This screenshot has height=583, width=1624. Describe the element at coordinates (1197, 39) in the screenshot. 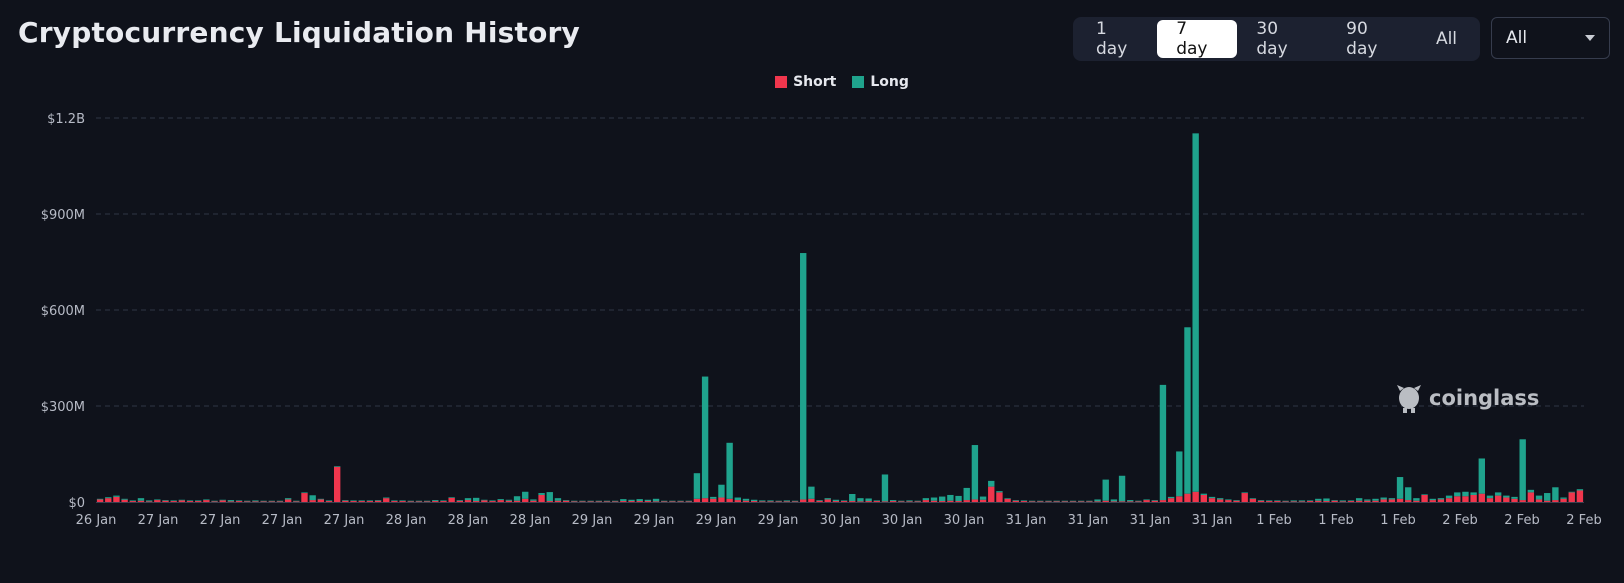

I see `range-tab-7-day: 7 day` at that location.